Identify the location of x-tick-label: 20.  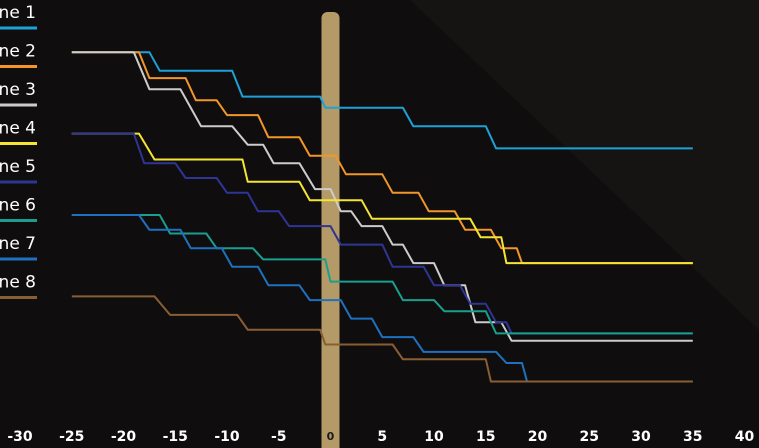
(538, 437).